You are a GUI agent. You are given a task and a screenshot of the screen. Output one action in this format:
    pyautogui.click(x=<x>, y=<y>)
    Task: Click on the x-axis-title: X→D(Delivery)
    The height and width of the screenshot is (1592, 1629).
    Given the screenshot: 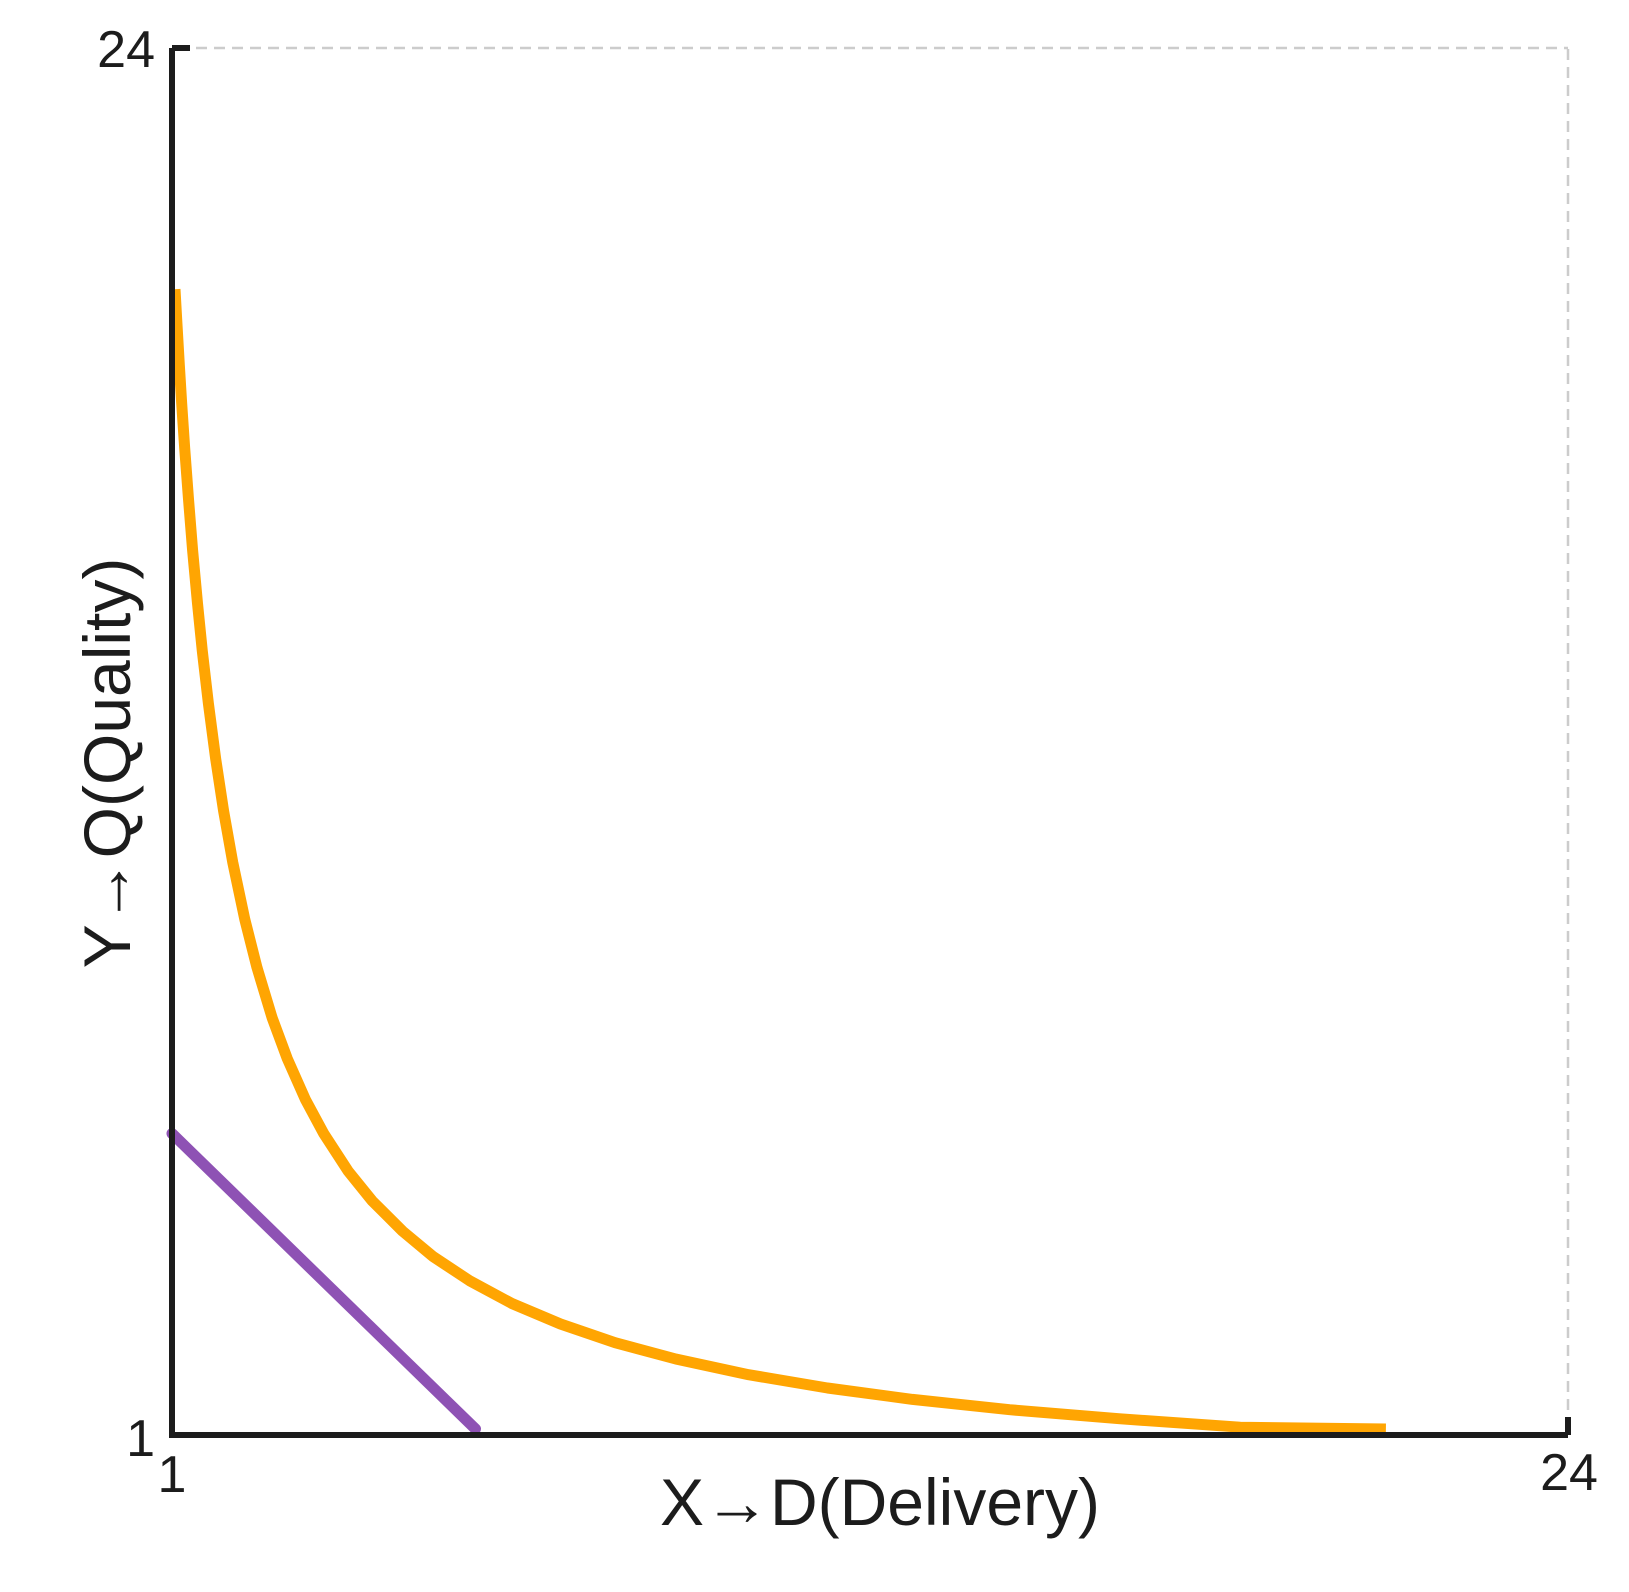 What is the action you would take?
    pyautogui.click(x=880, y=1502)
    